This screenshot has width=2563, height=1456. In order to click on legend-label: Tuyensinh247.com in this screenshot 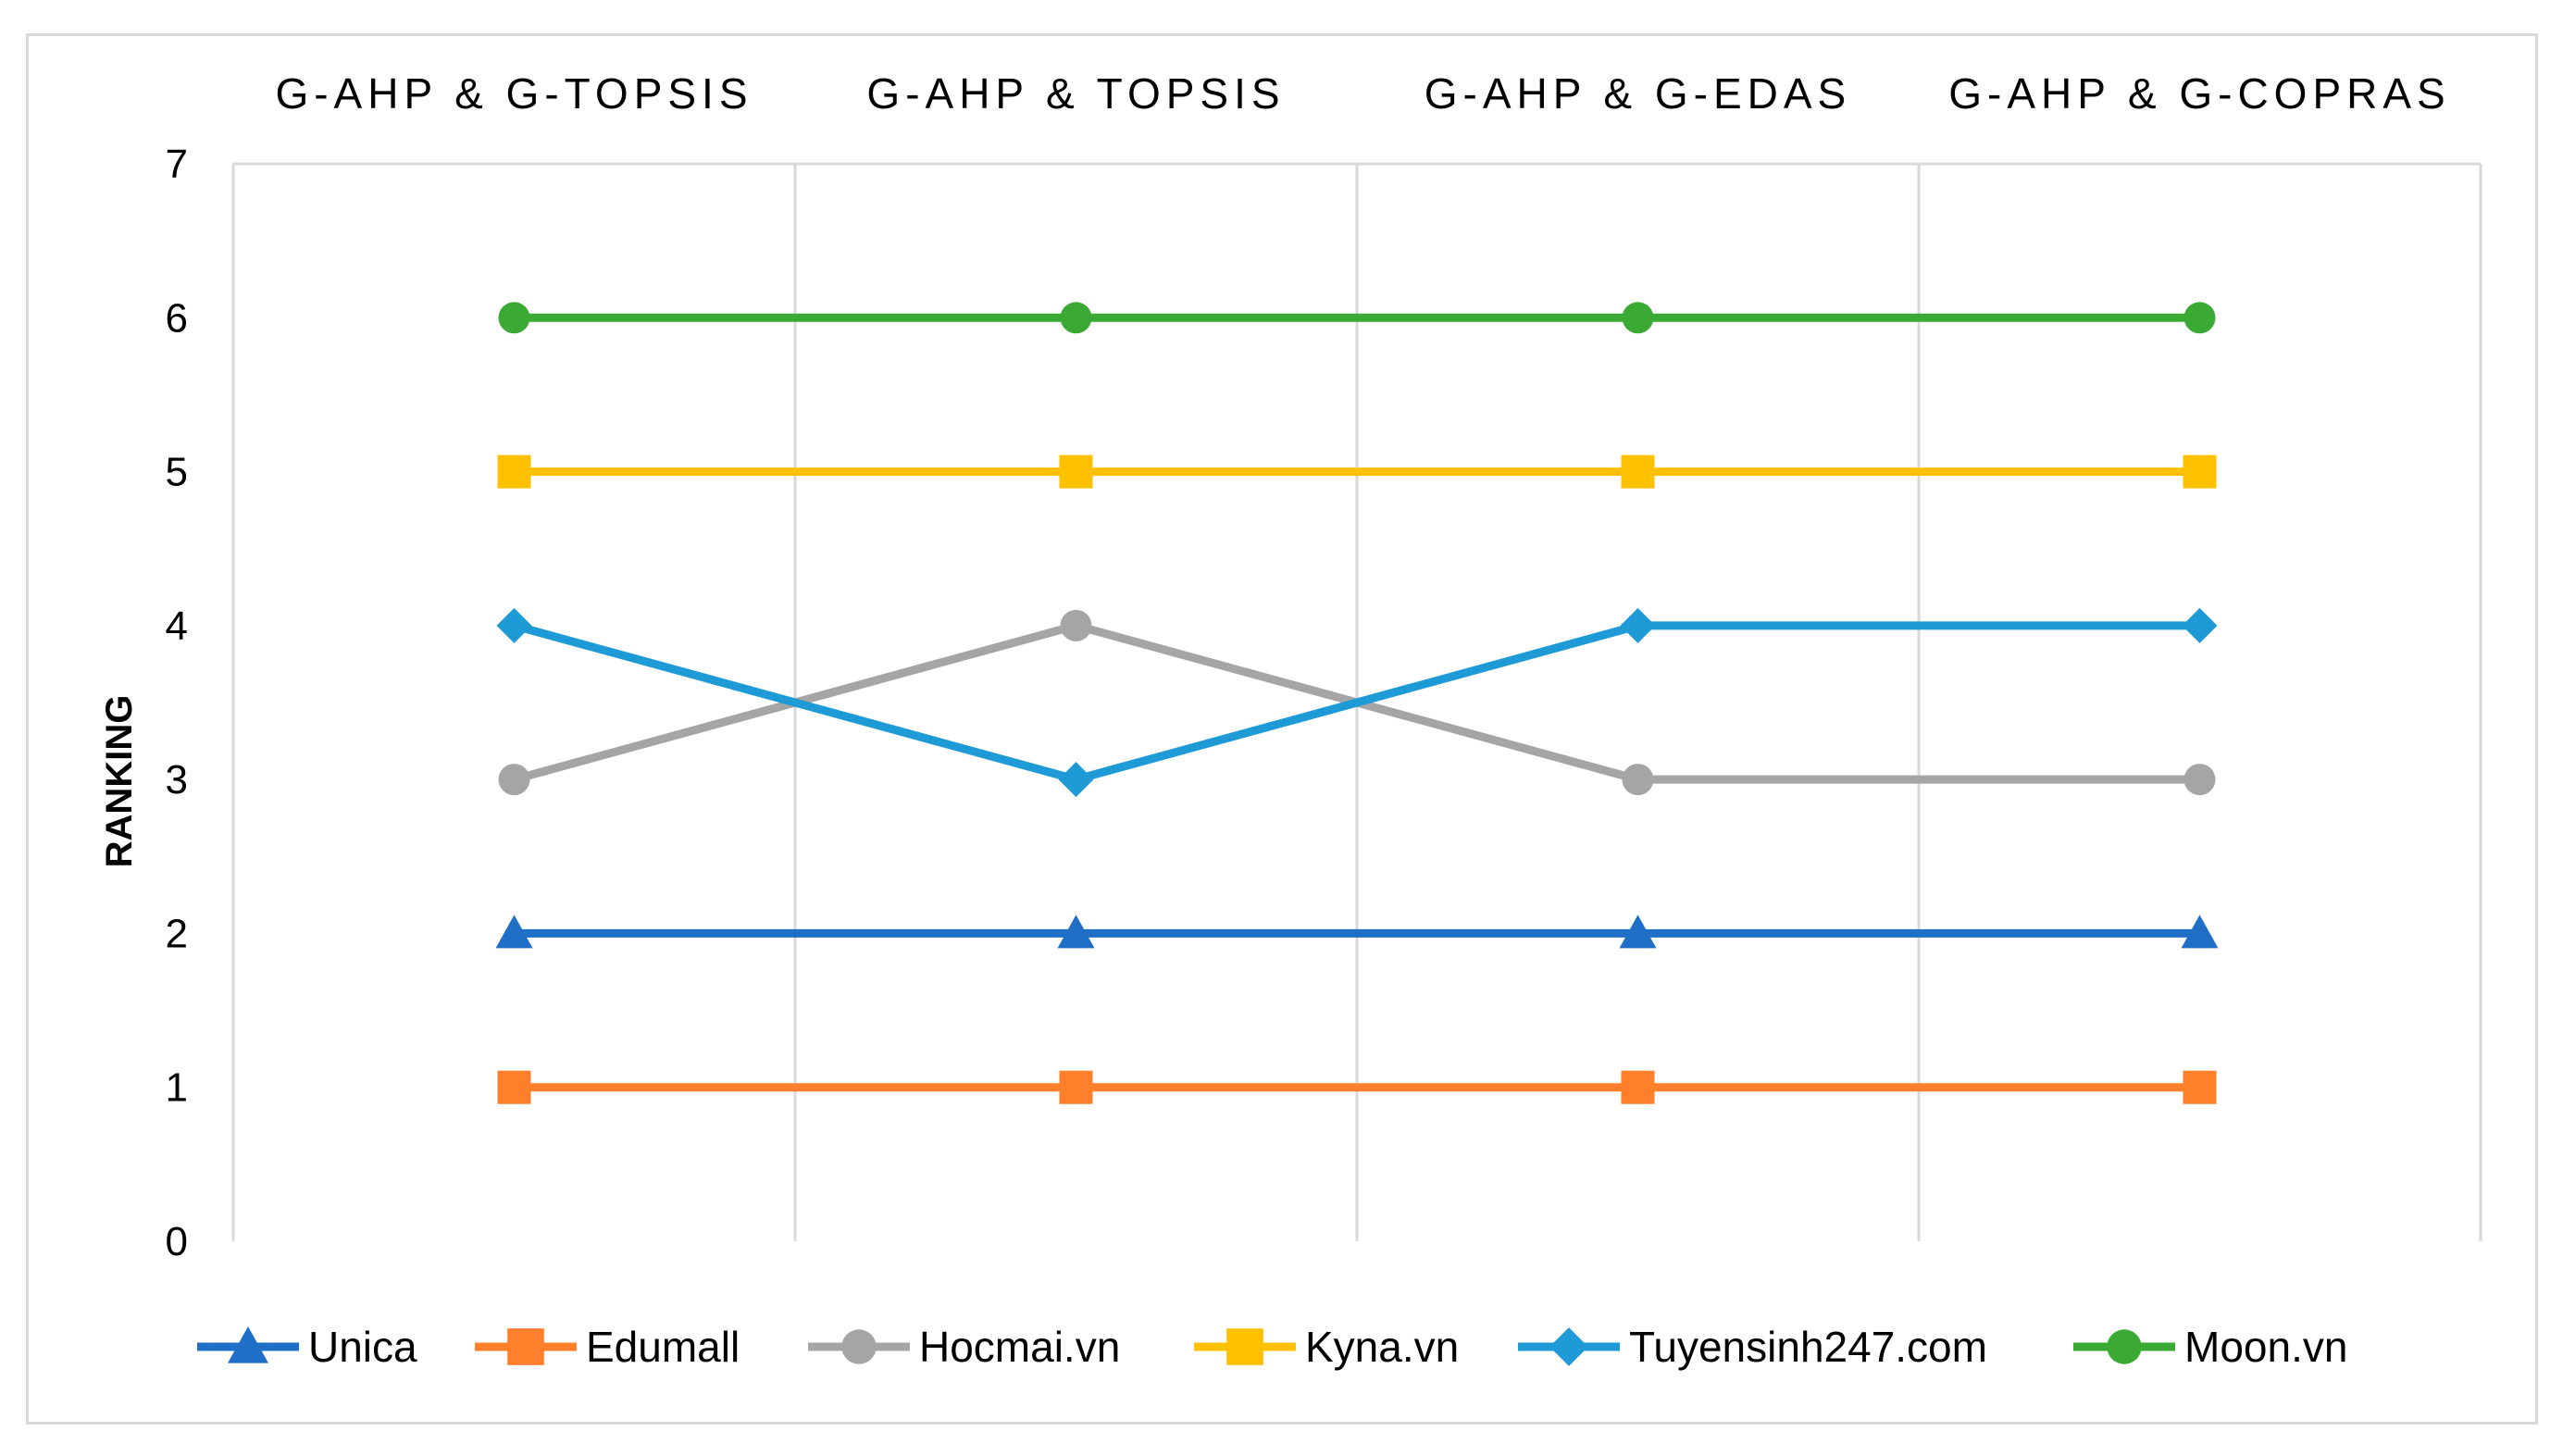, I will do `click(1808, 1347)`.